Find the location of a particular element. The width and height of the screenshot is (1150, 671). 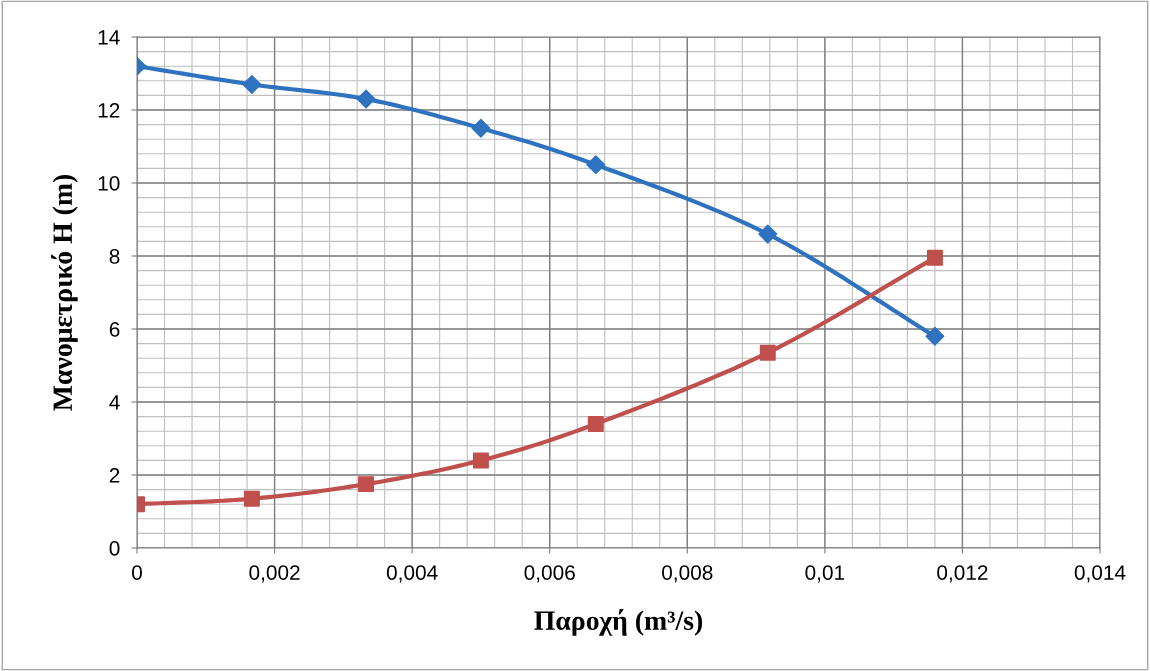

x-tick-label: 0,002 is located at coordinates (274, 574).